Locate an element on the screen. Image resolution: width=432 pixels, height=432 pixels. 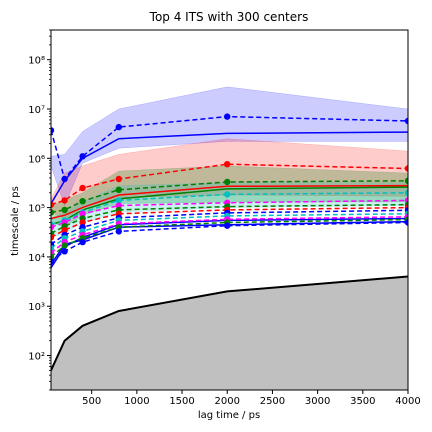
y-tick-label: 10⁷ is located at coordinates (36, 110).